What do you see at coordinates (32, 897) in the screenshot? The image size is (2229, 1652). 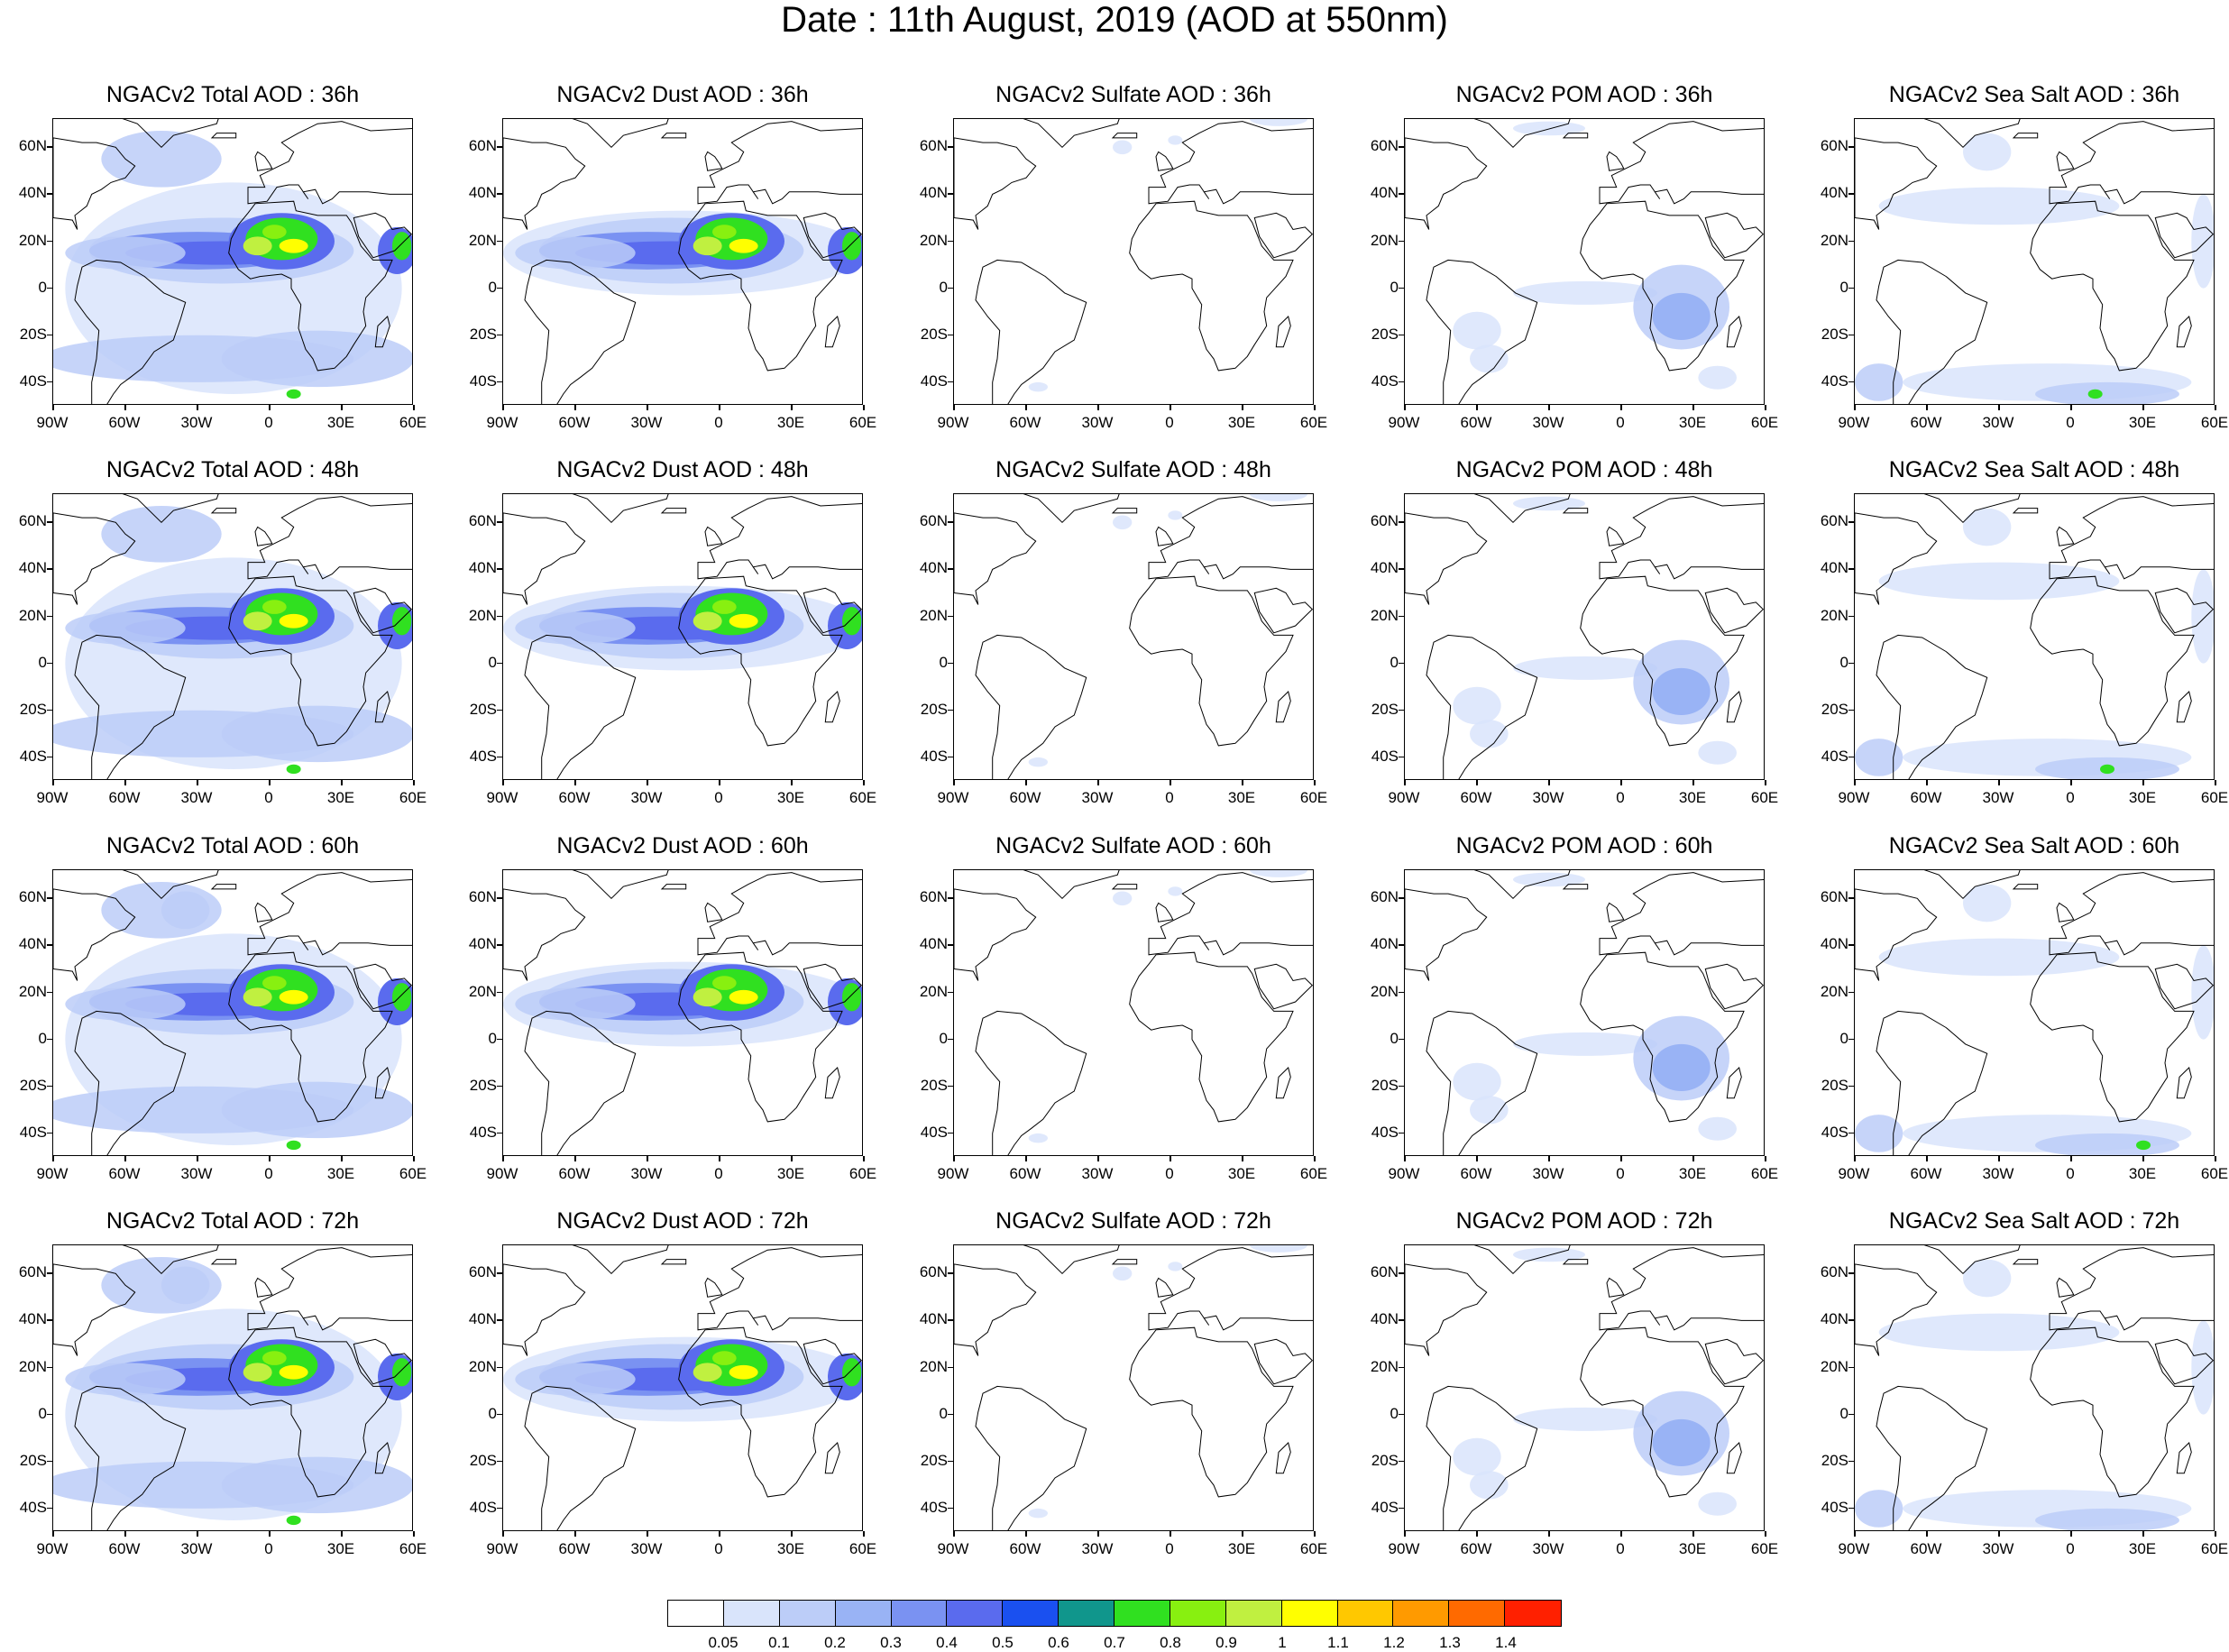 I see `lat-label: 60N` at bounding box center [32, 897].